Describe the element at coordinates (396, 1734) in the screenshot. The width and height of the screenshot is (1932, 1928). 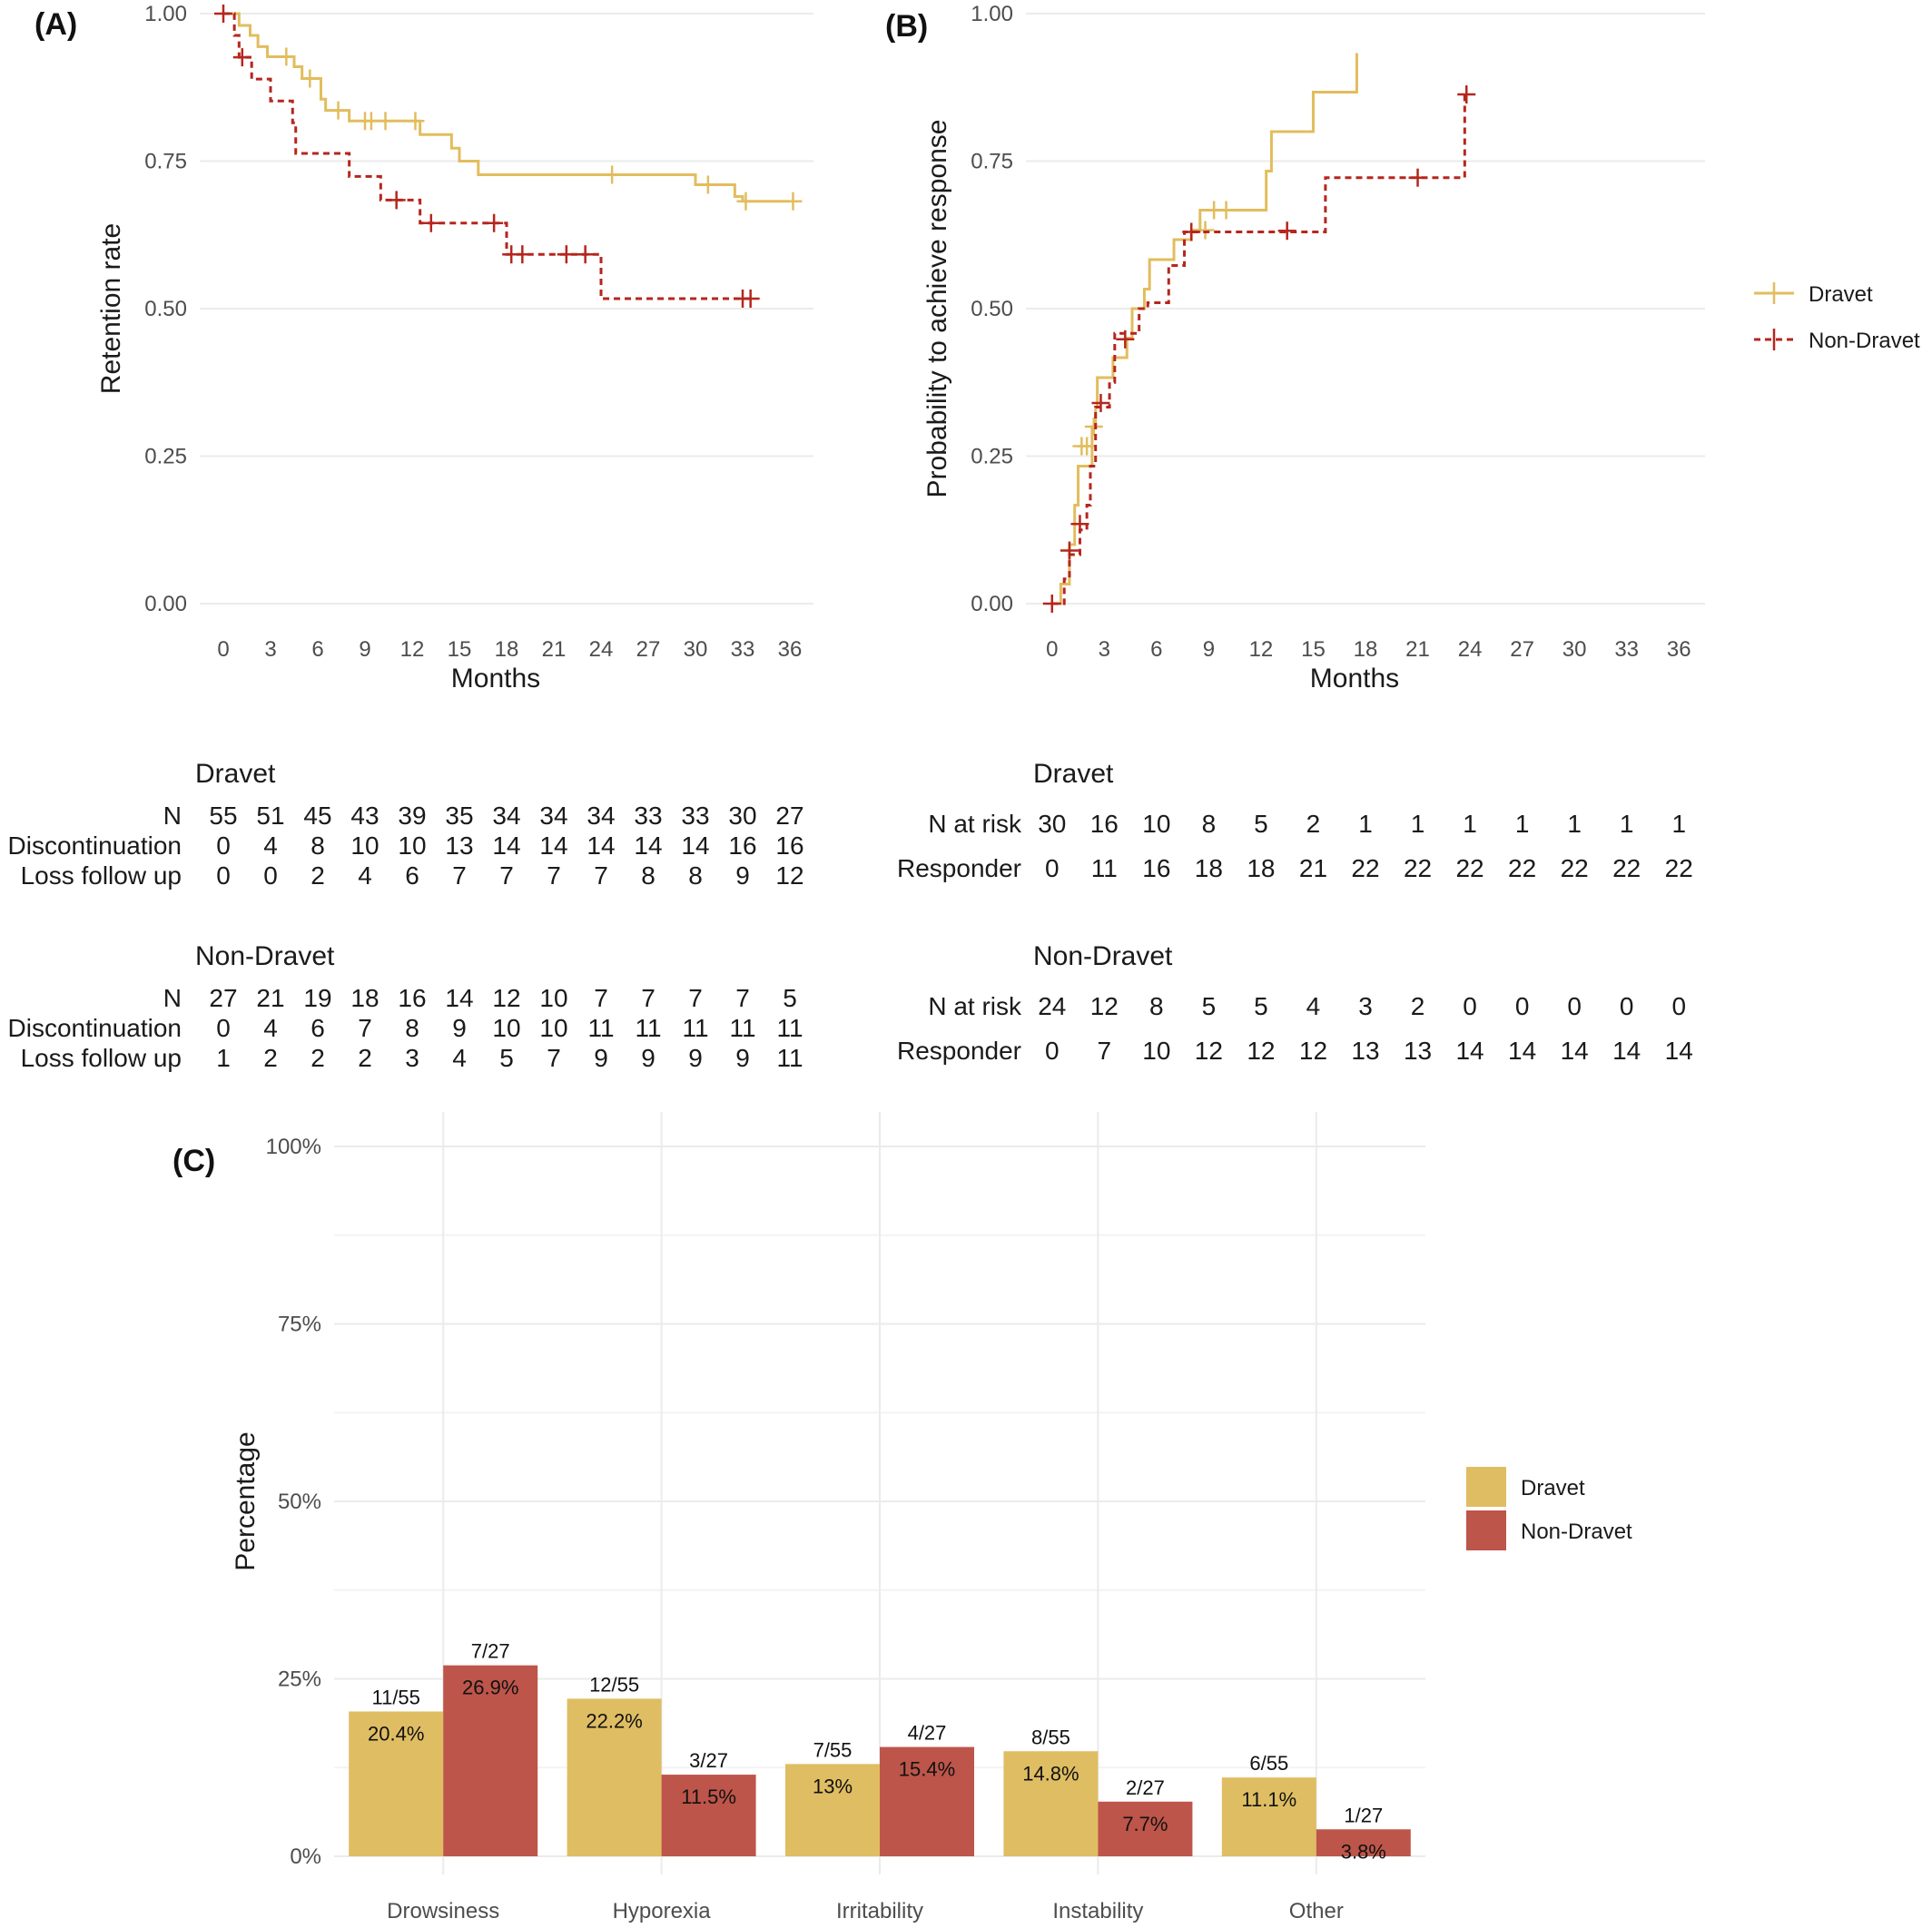
I see `bar-percent-label: 20.4%` at that location.